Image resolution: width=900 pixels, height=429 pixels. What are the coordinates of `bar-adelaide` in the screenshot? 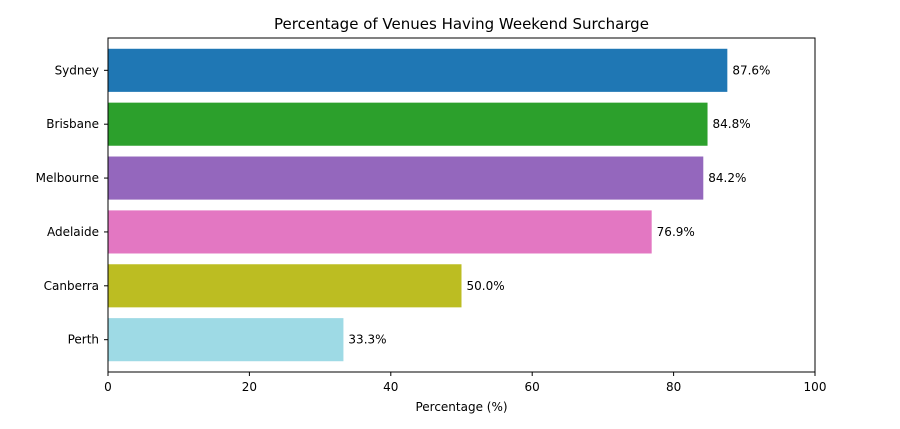 It's located at (380, 232).